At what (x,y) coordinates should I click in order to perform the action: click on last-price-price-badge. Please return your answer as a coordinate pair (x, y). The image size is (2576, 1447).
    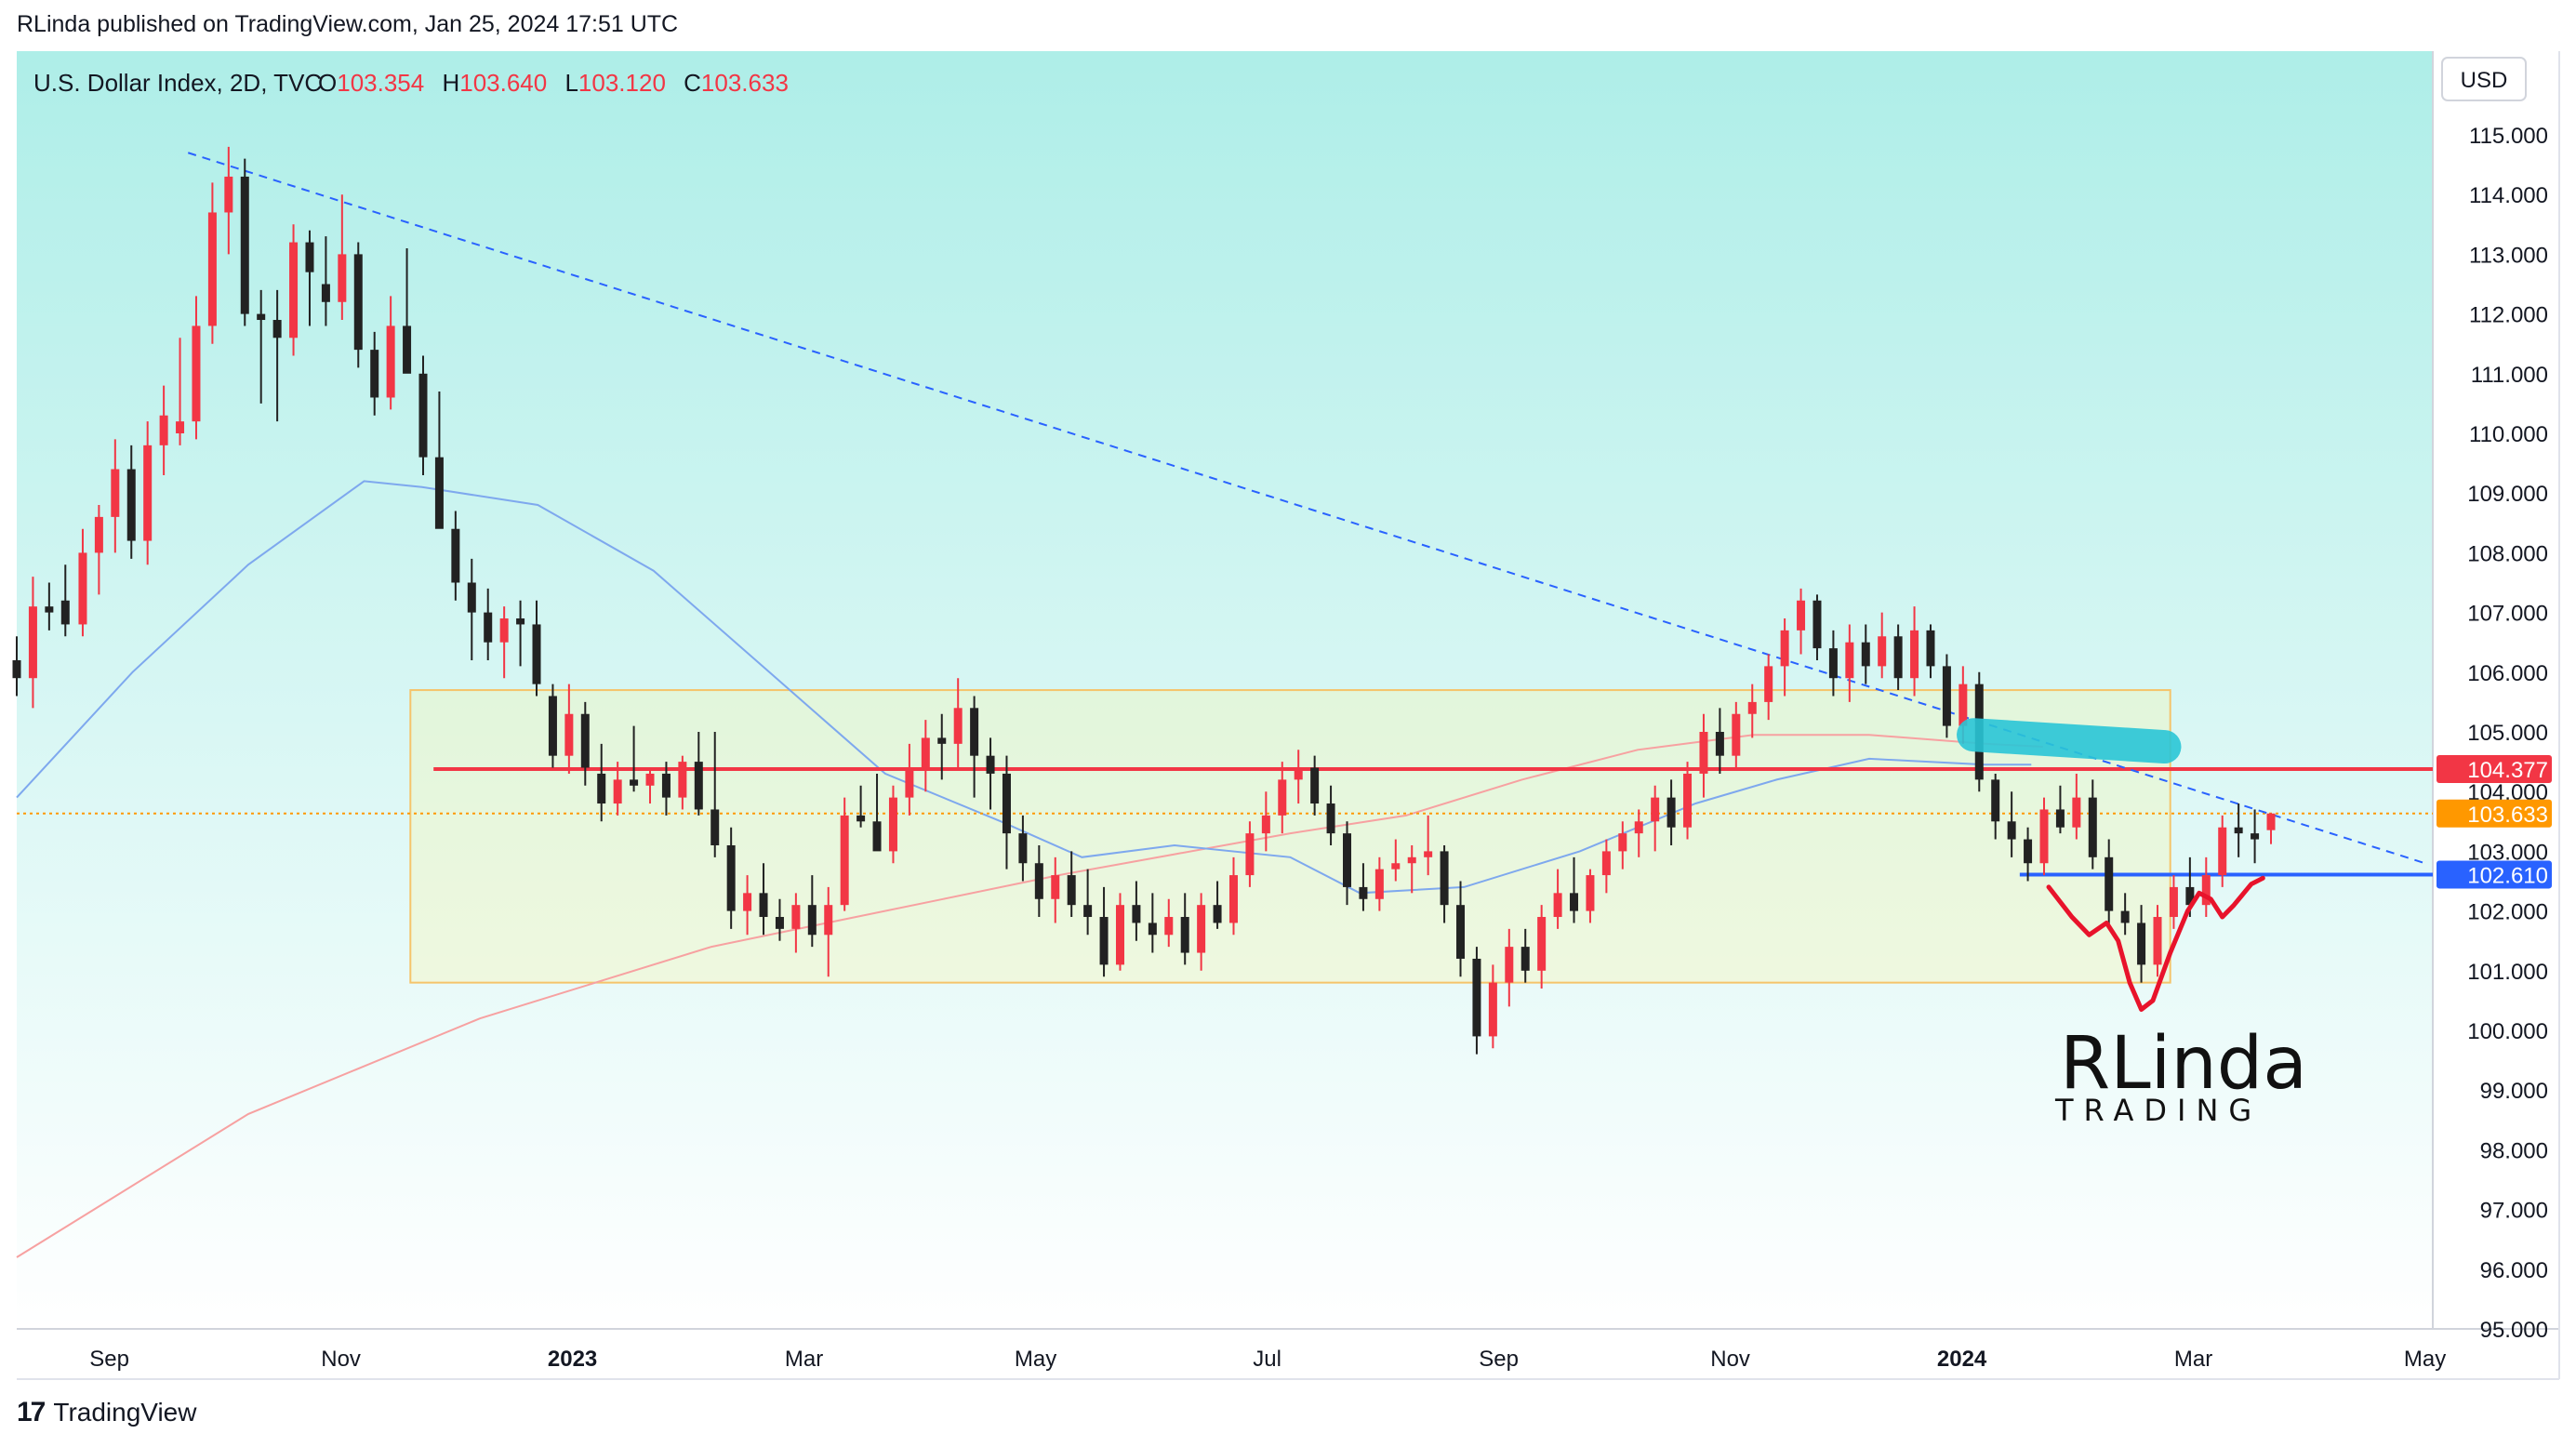
    Looking at the image, I should click on (2494, 813).